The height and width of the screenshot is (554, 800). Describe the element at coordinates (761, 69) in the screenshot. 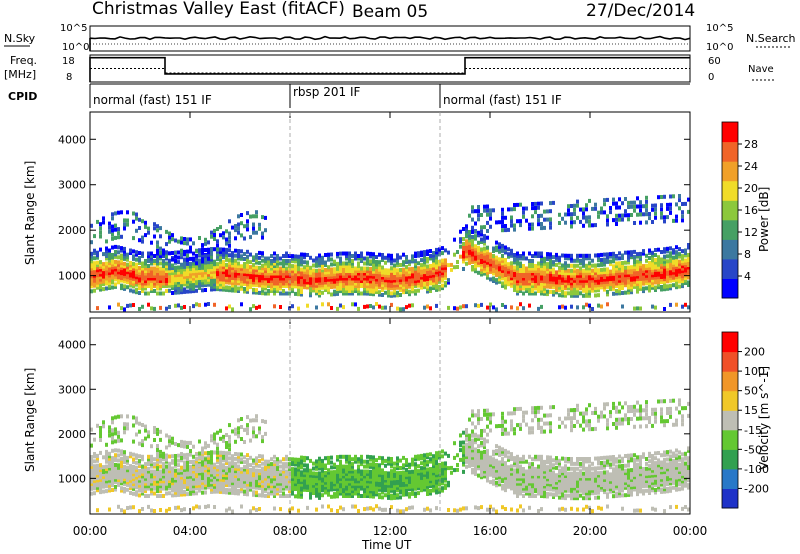

I see `nave-label: Nave` at that location.